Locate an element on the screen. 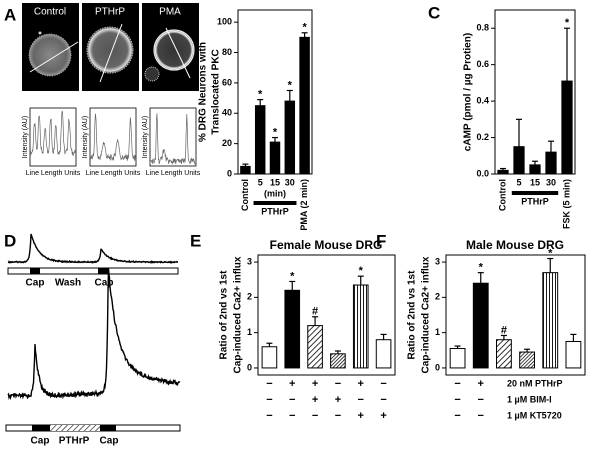 The width and height of the screenshot is (602, 453). stimulus-label: Cap is located at coordinates (35, 283).